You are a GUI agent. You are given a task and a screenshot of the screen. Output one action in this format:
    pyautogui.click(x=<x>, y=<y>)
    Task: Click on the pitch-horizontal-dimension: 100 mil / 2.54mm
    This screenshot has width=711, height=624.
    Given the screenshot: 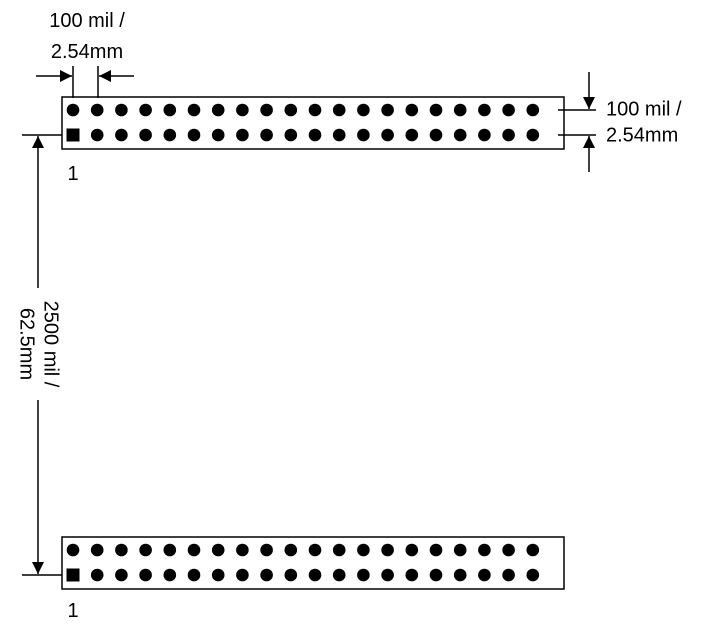 What is the action you would take?
    pyautogui.click(x=85, y=54)
    